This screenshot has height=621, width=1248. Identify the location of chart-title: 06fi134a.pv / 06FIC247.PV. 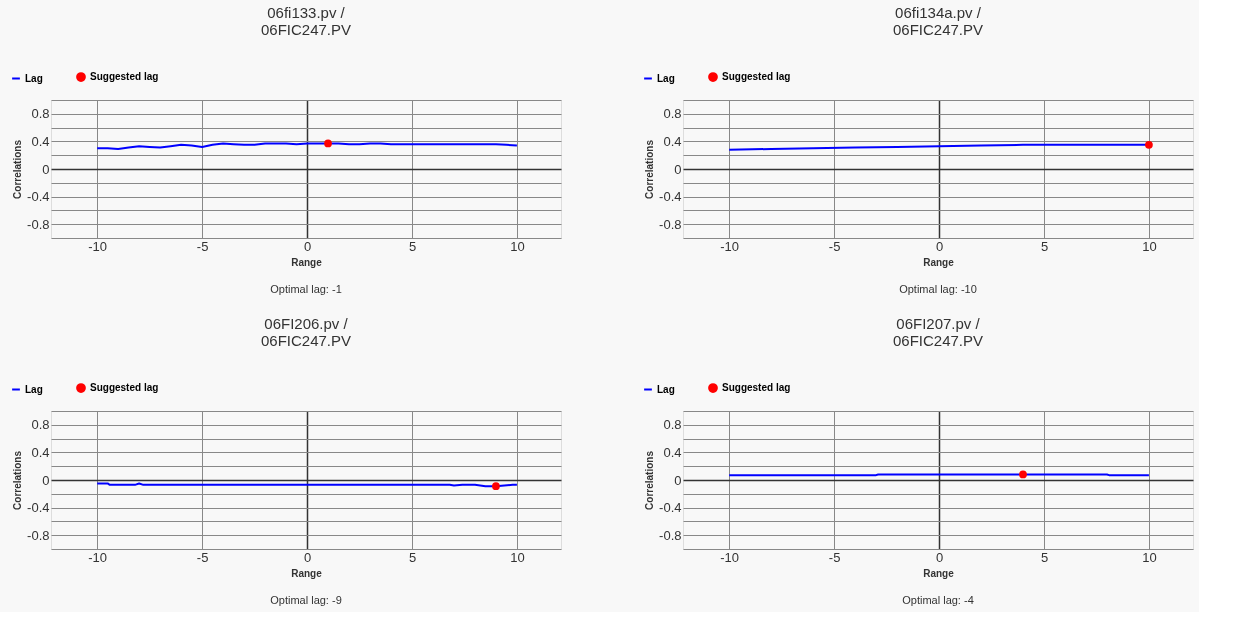
(938, 21).